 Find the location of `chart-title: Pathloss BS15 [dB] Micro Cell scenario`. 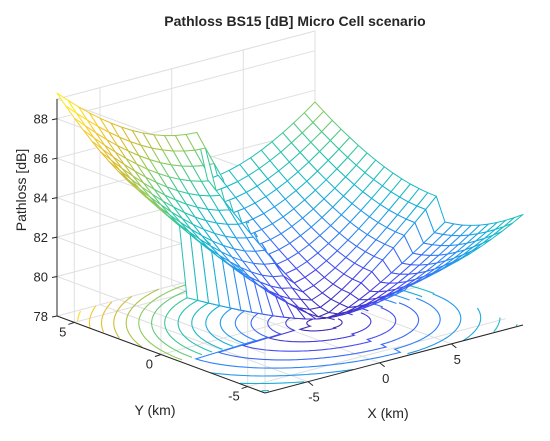

chart-title: Pathloss BS15 [dB] Micro Cell scenario is located at coordinates (294, 21).